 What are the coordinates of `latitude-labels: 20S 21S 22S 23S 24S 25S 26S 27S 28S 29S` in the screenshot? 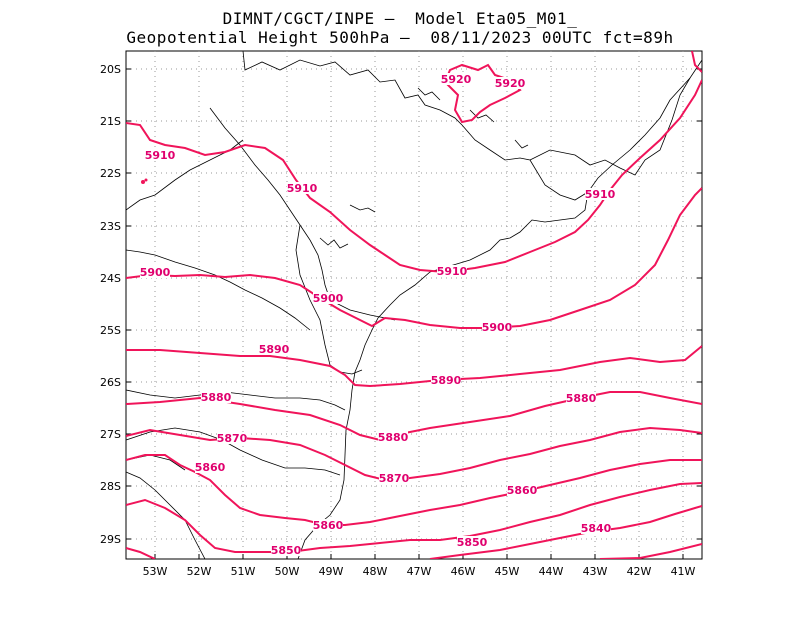 It's located at (110, 304).